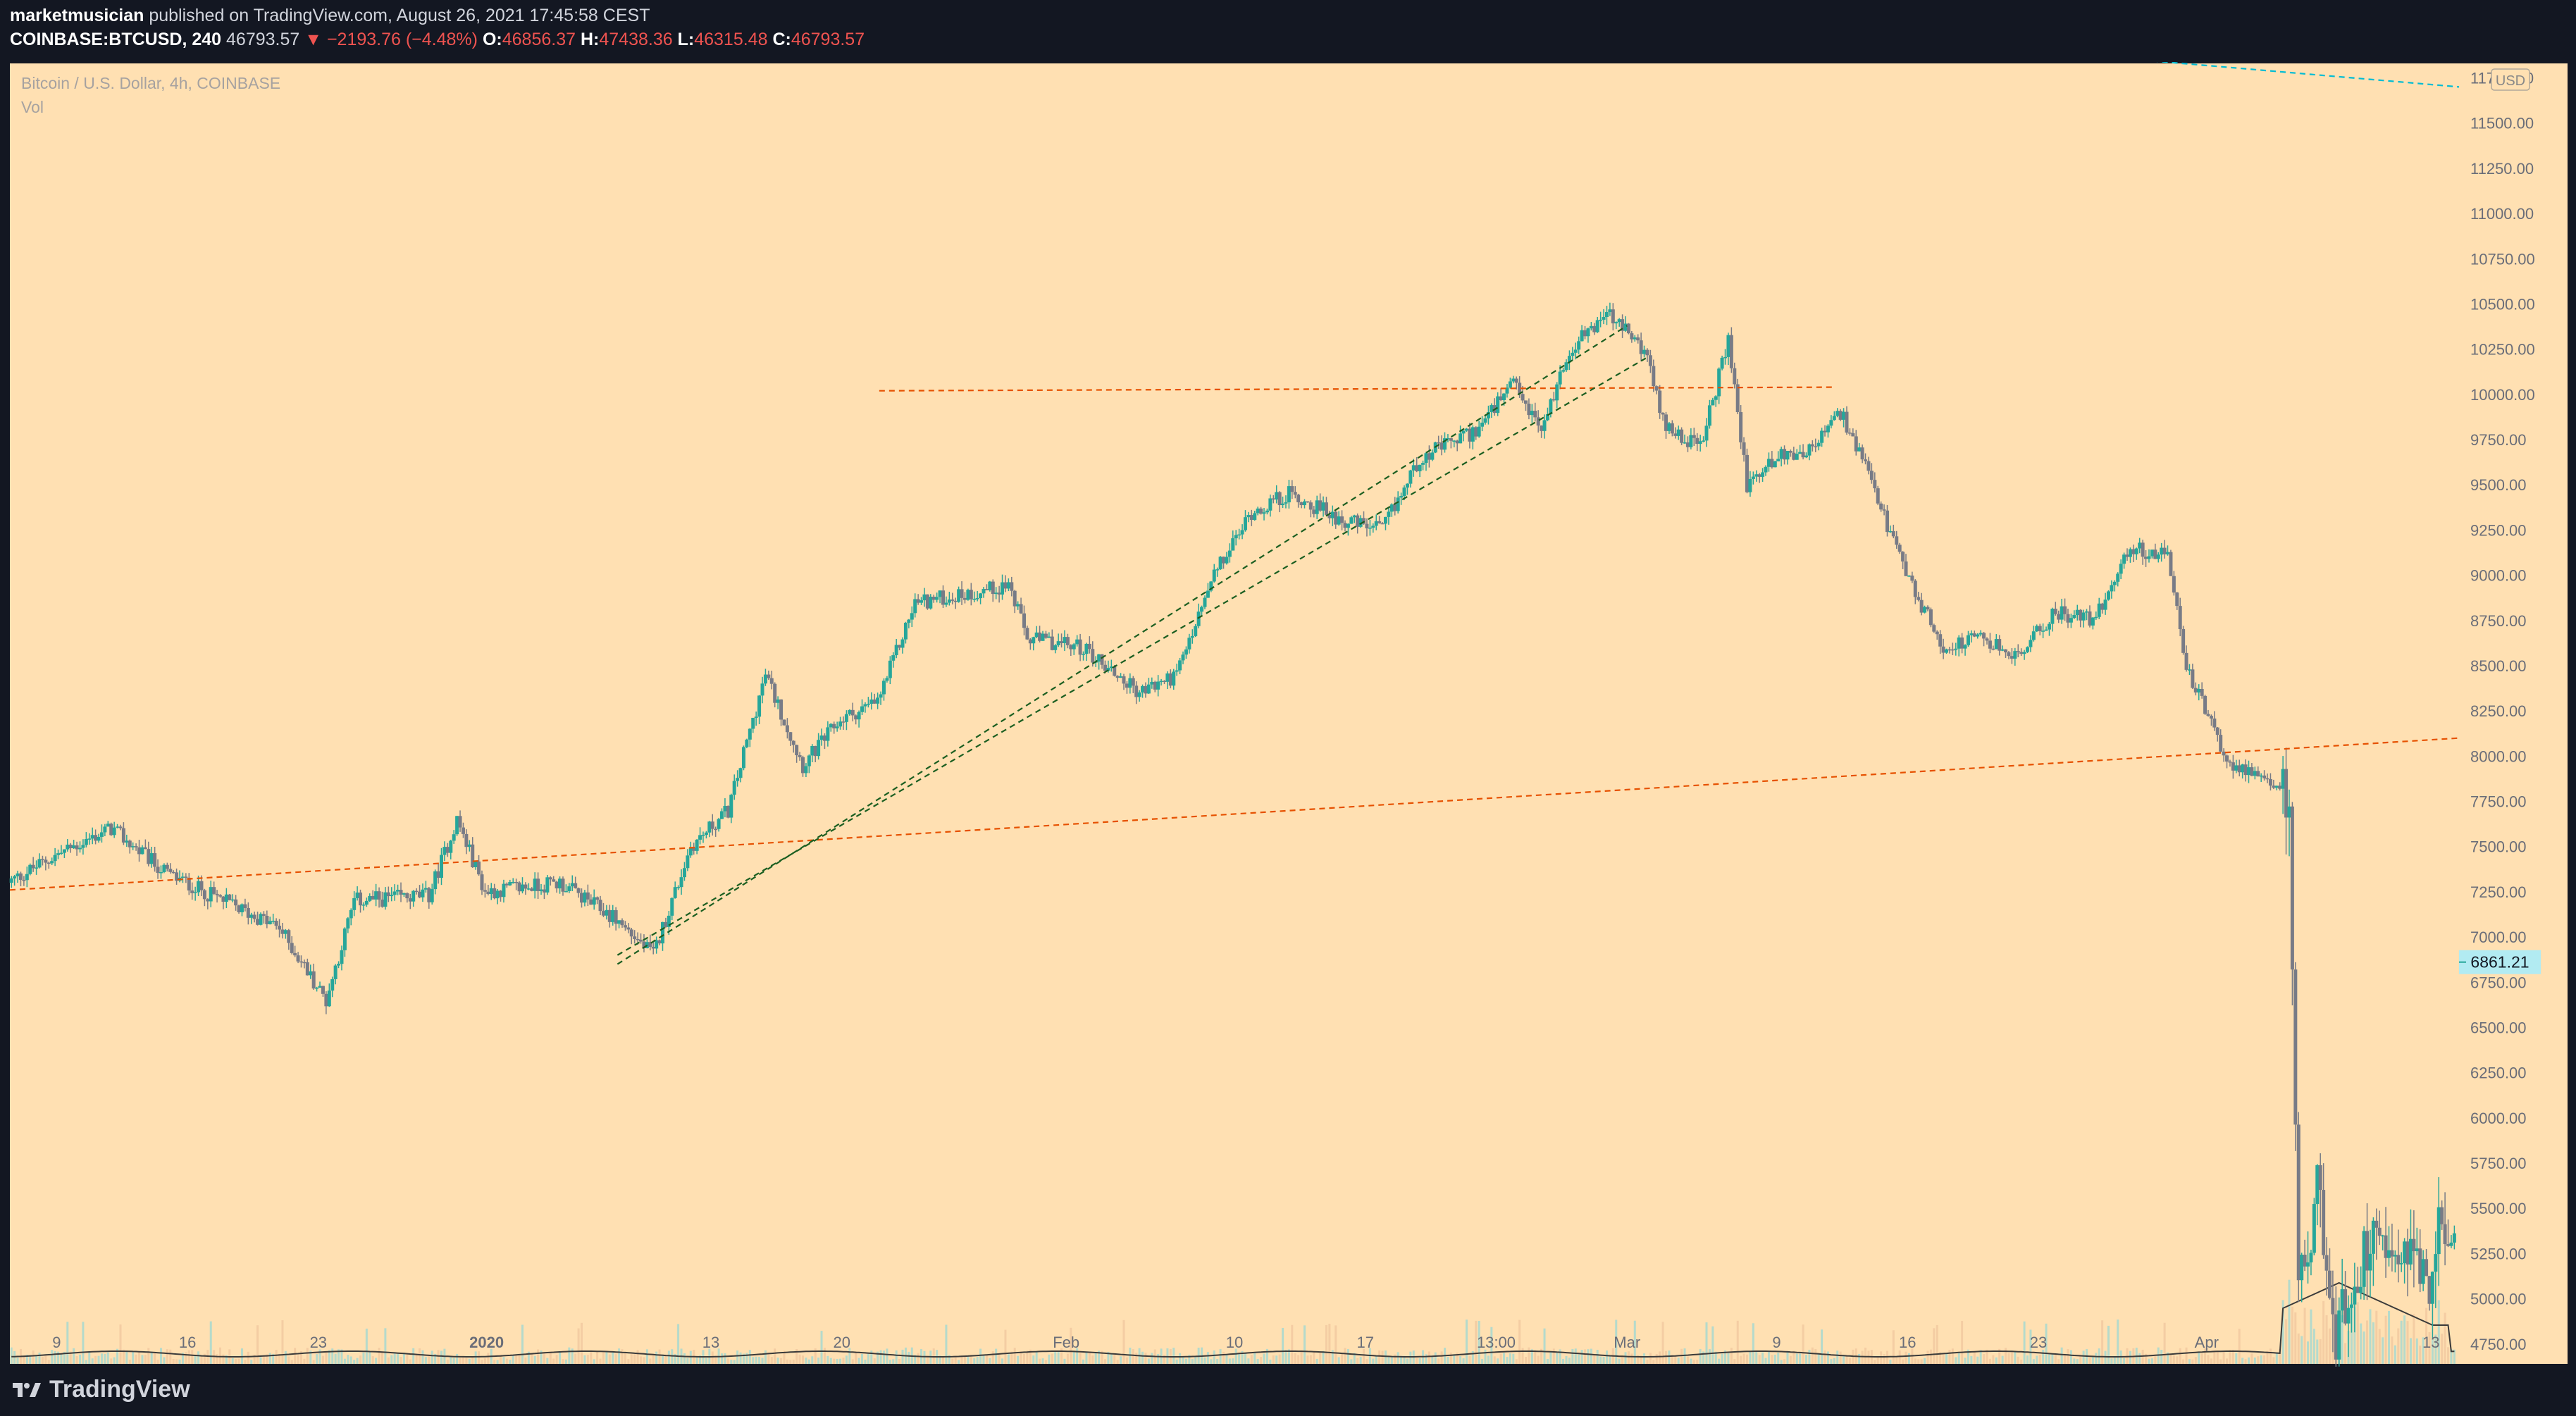  What do you see at coordinates (1288, 1391) in the screenshot?
I see `footer-bar` at bounding box center [1288, 1391].